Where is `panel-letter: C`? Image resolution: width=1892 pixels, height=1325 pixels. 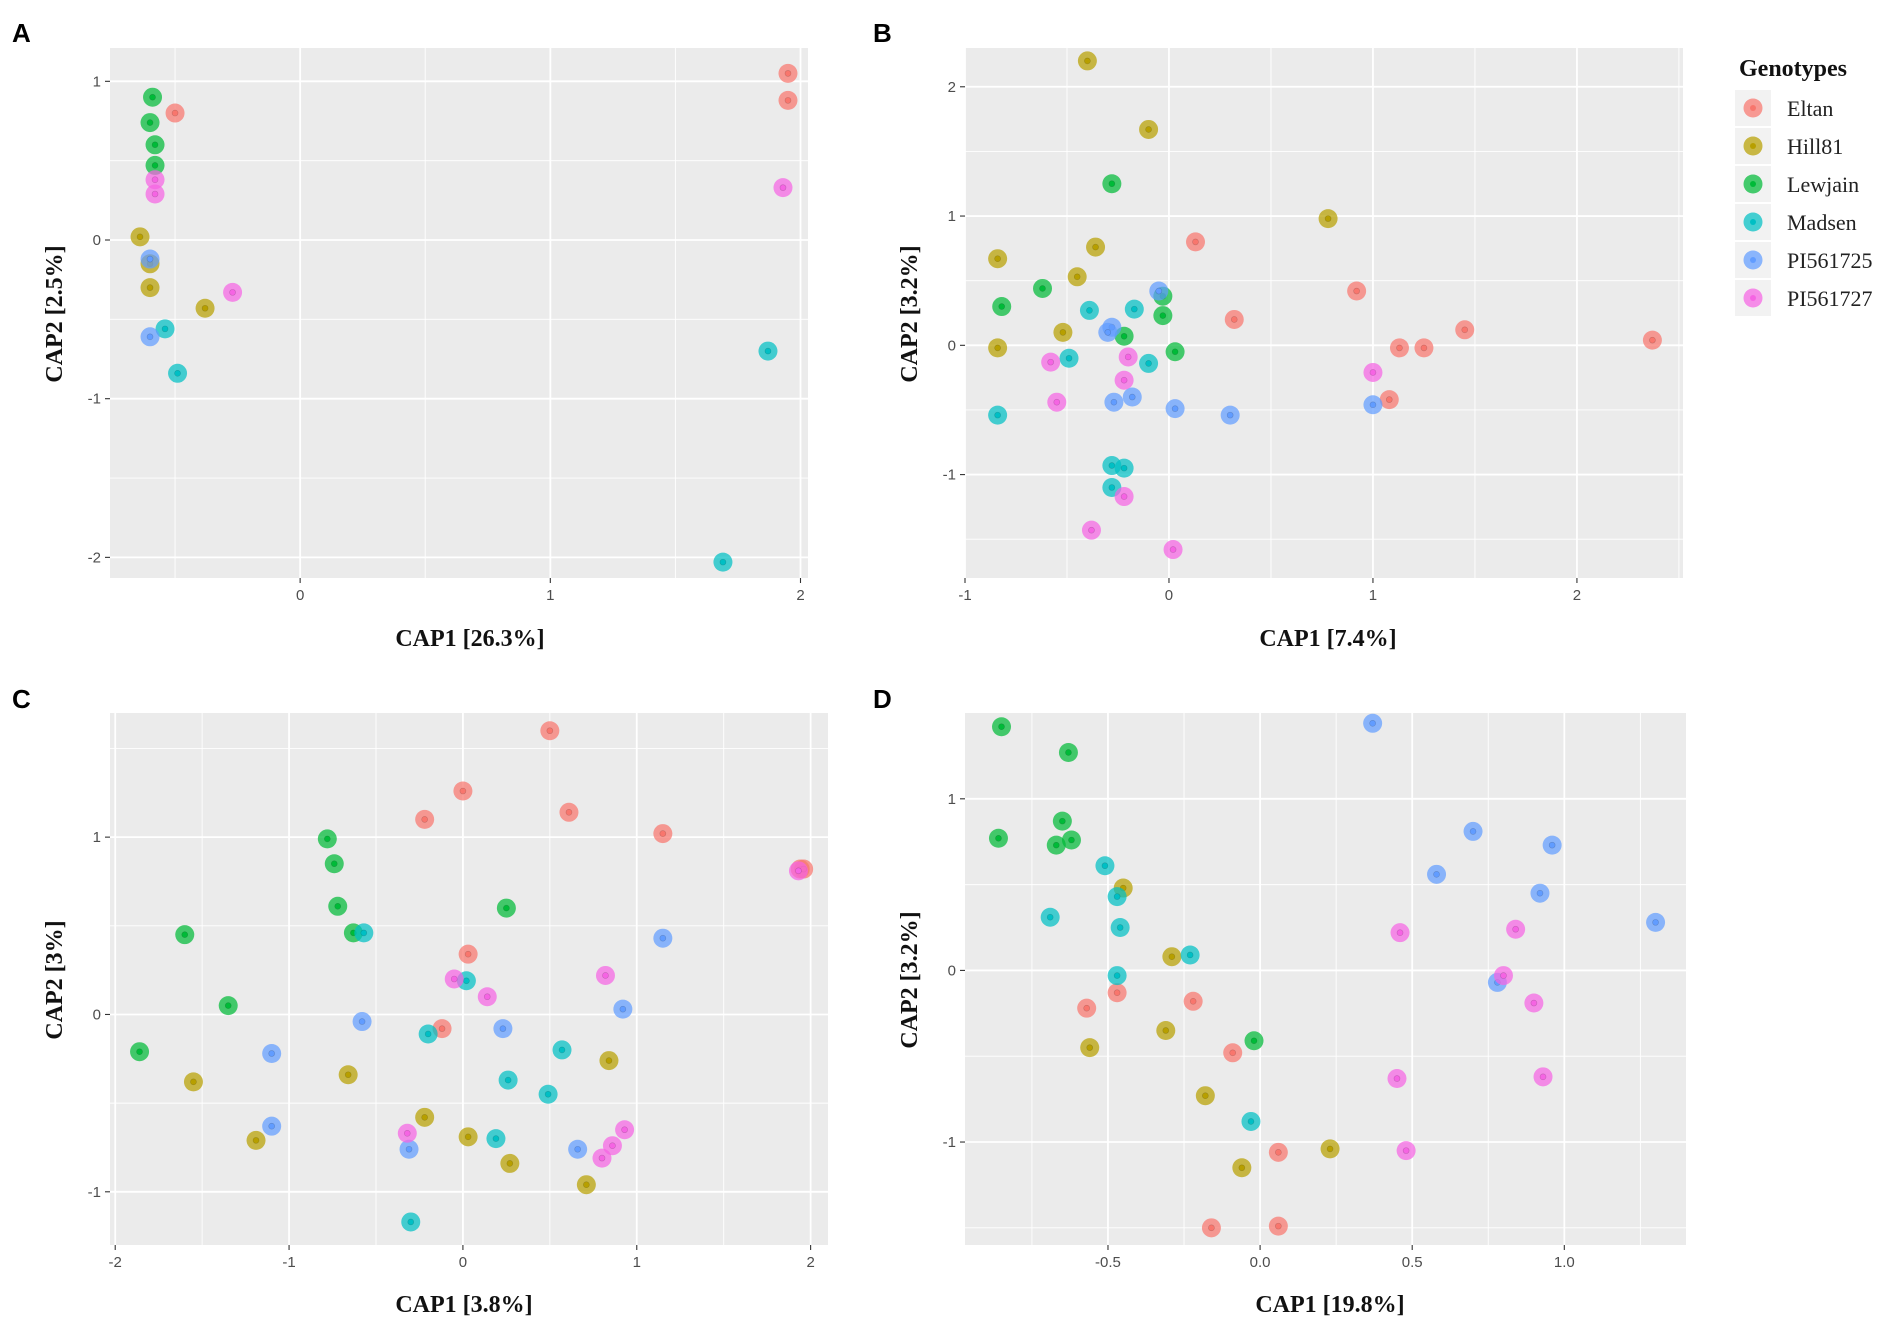 panel-letter: C is located at coordinates (21, 699).